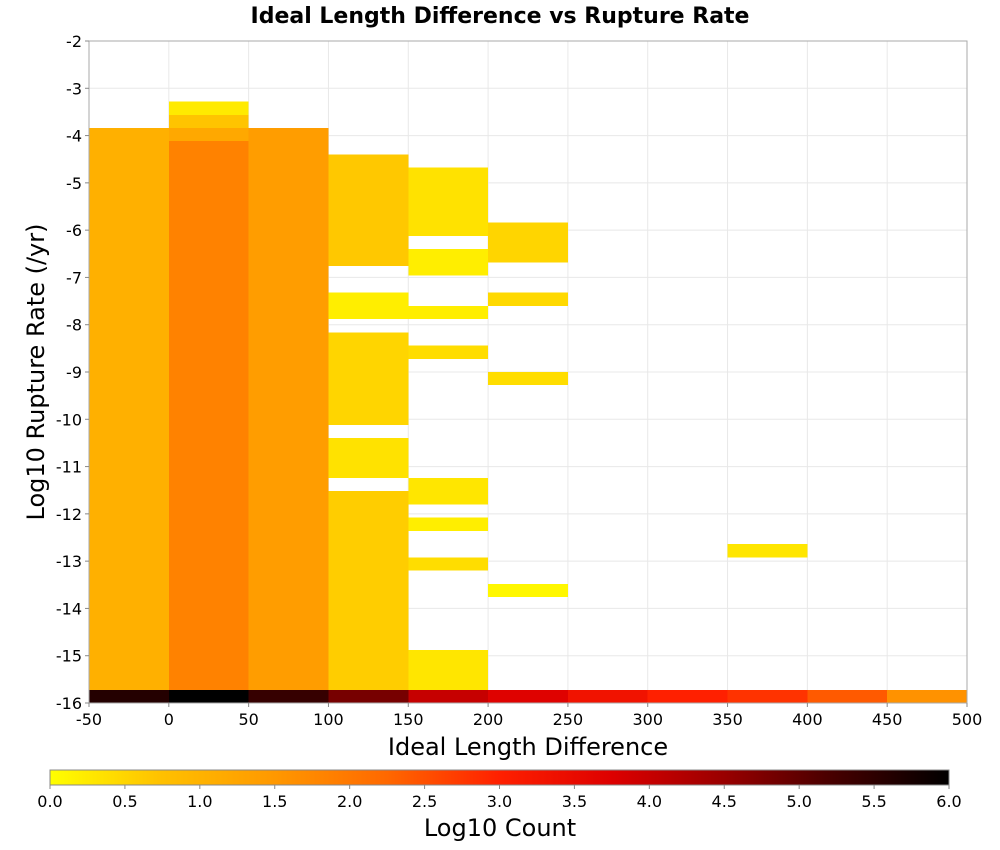 The image size is (1000, 850). What do you see at coordinates (69, 419) in the screenshot?
I see `y-tick-label: -10` at bounding box center [69, 419].